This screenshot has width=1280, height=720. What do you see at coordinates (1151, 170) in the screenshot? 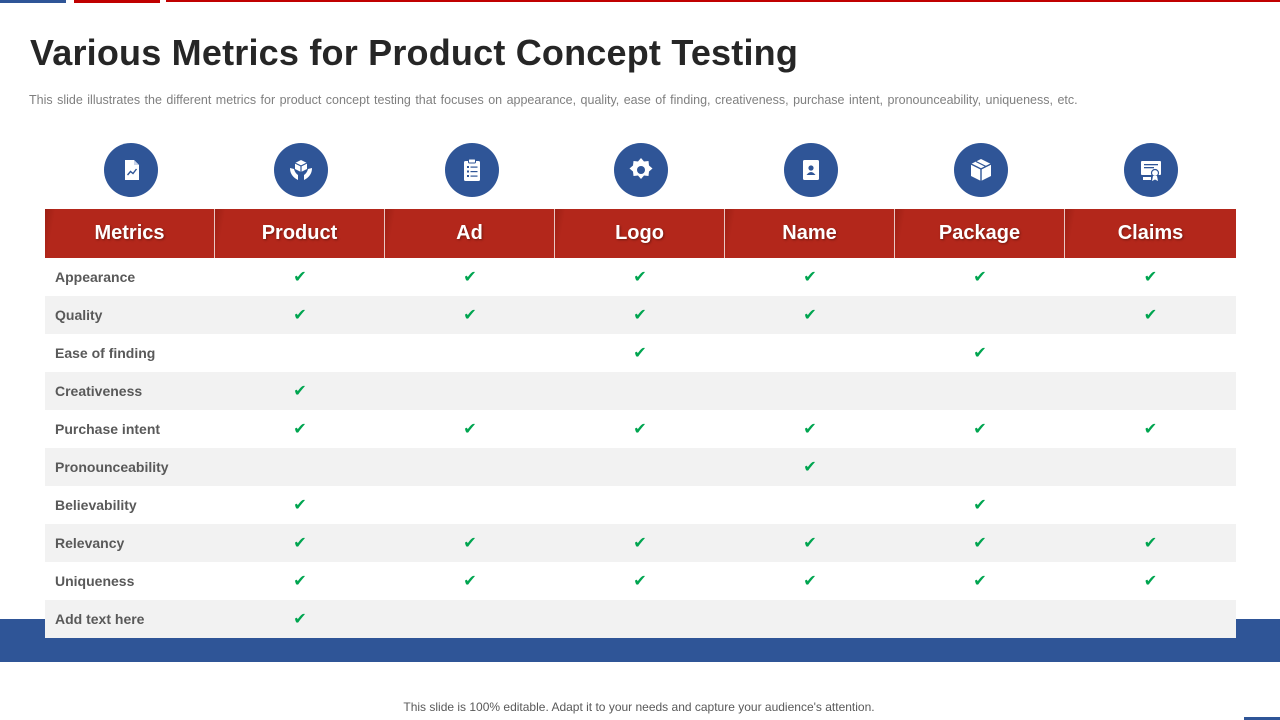
I see `certificate-icon` at bounding box center [1151, 170].